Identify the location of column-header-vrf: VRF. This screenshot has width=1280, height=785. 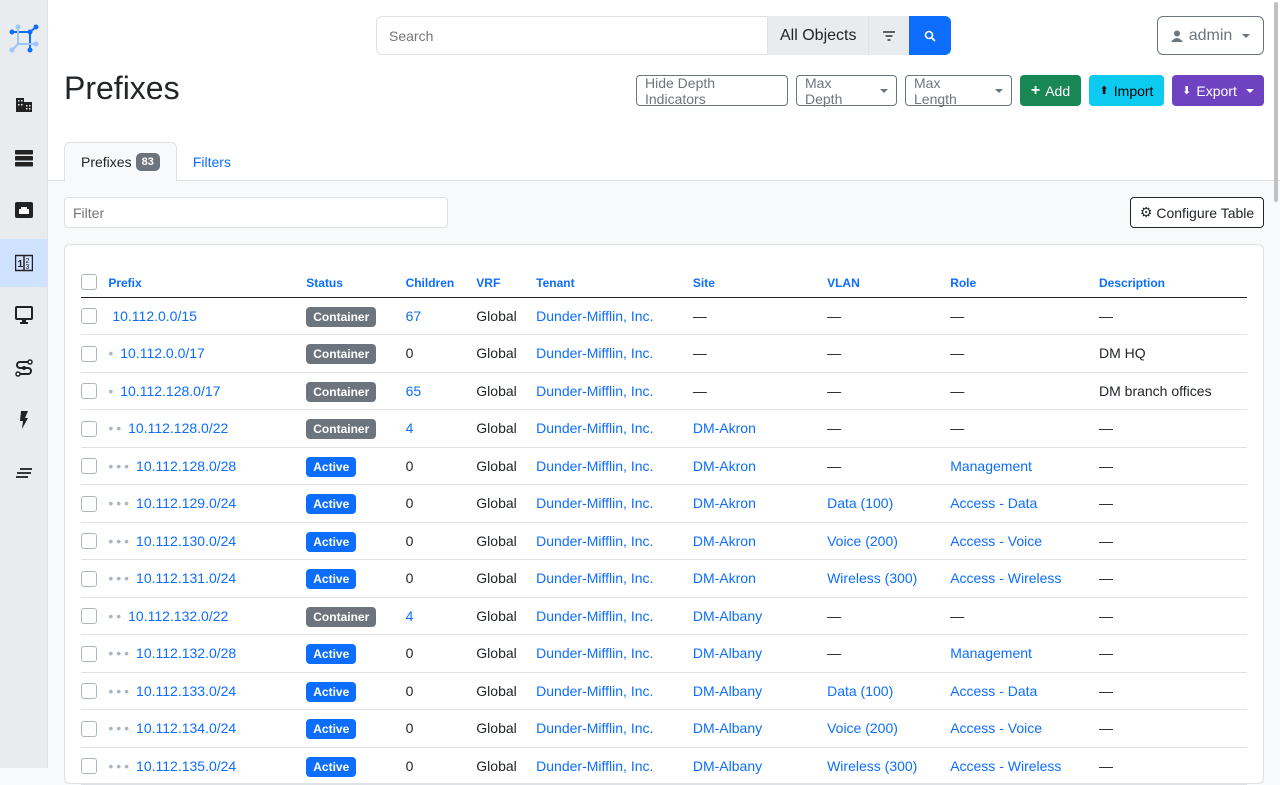
(506, 281).